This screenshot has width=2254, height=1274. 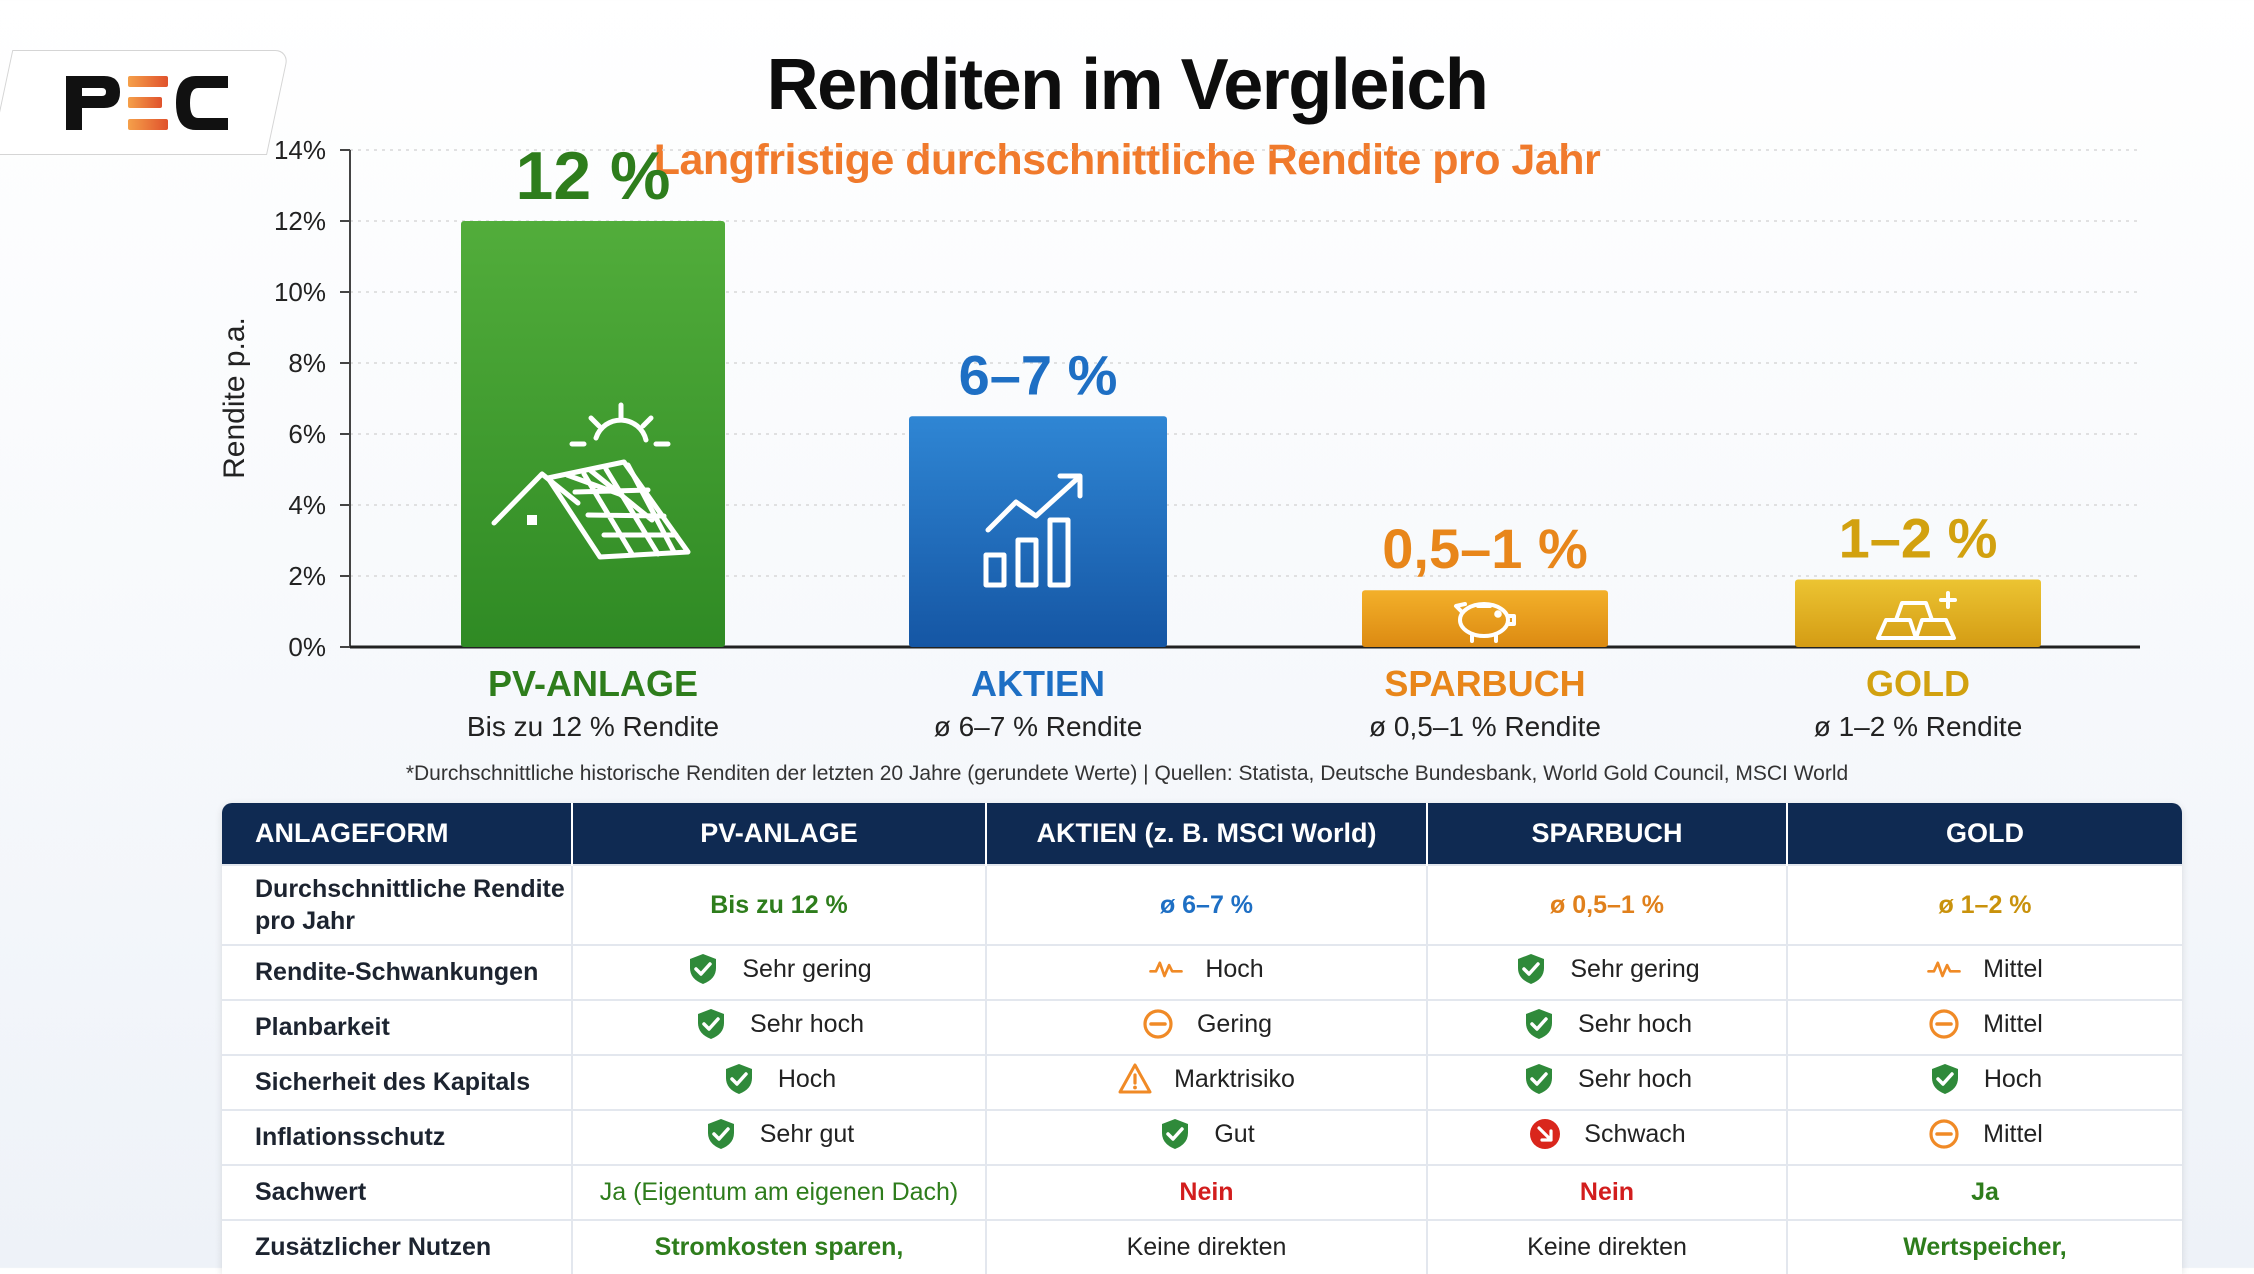 I want to click on table-cell: Keine direkten, so click(x=1207, y=1246).